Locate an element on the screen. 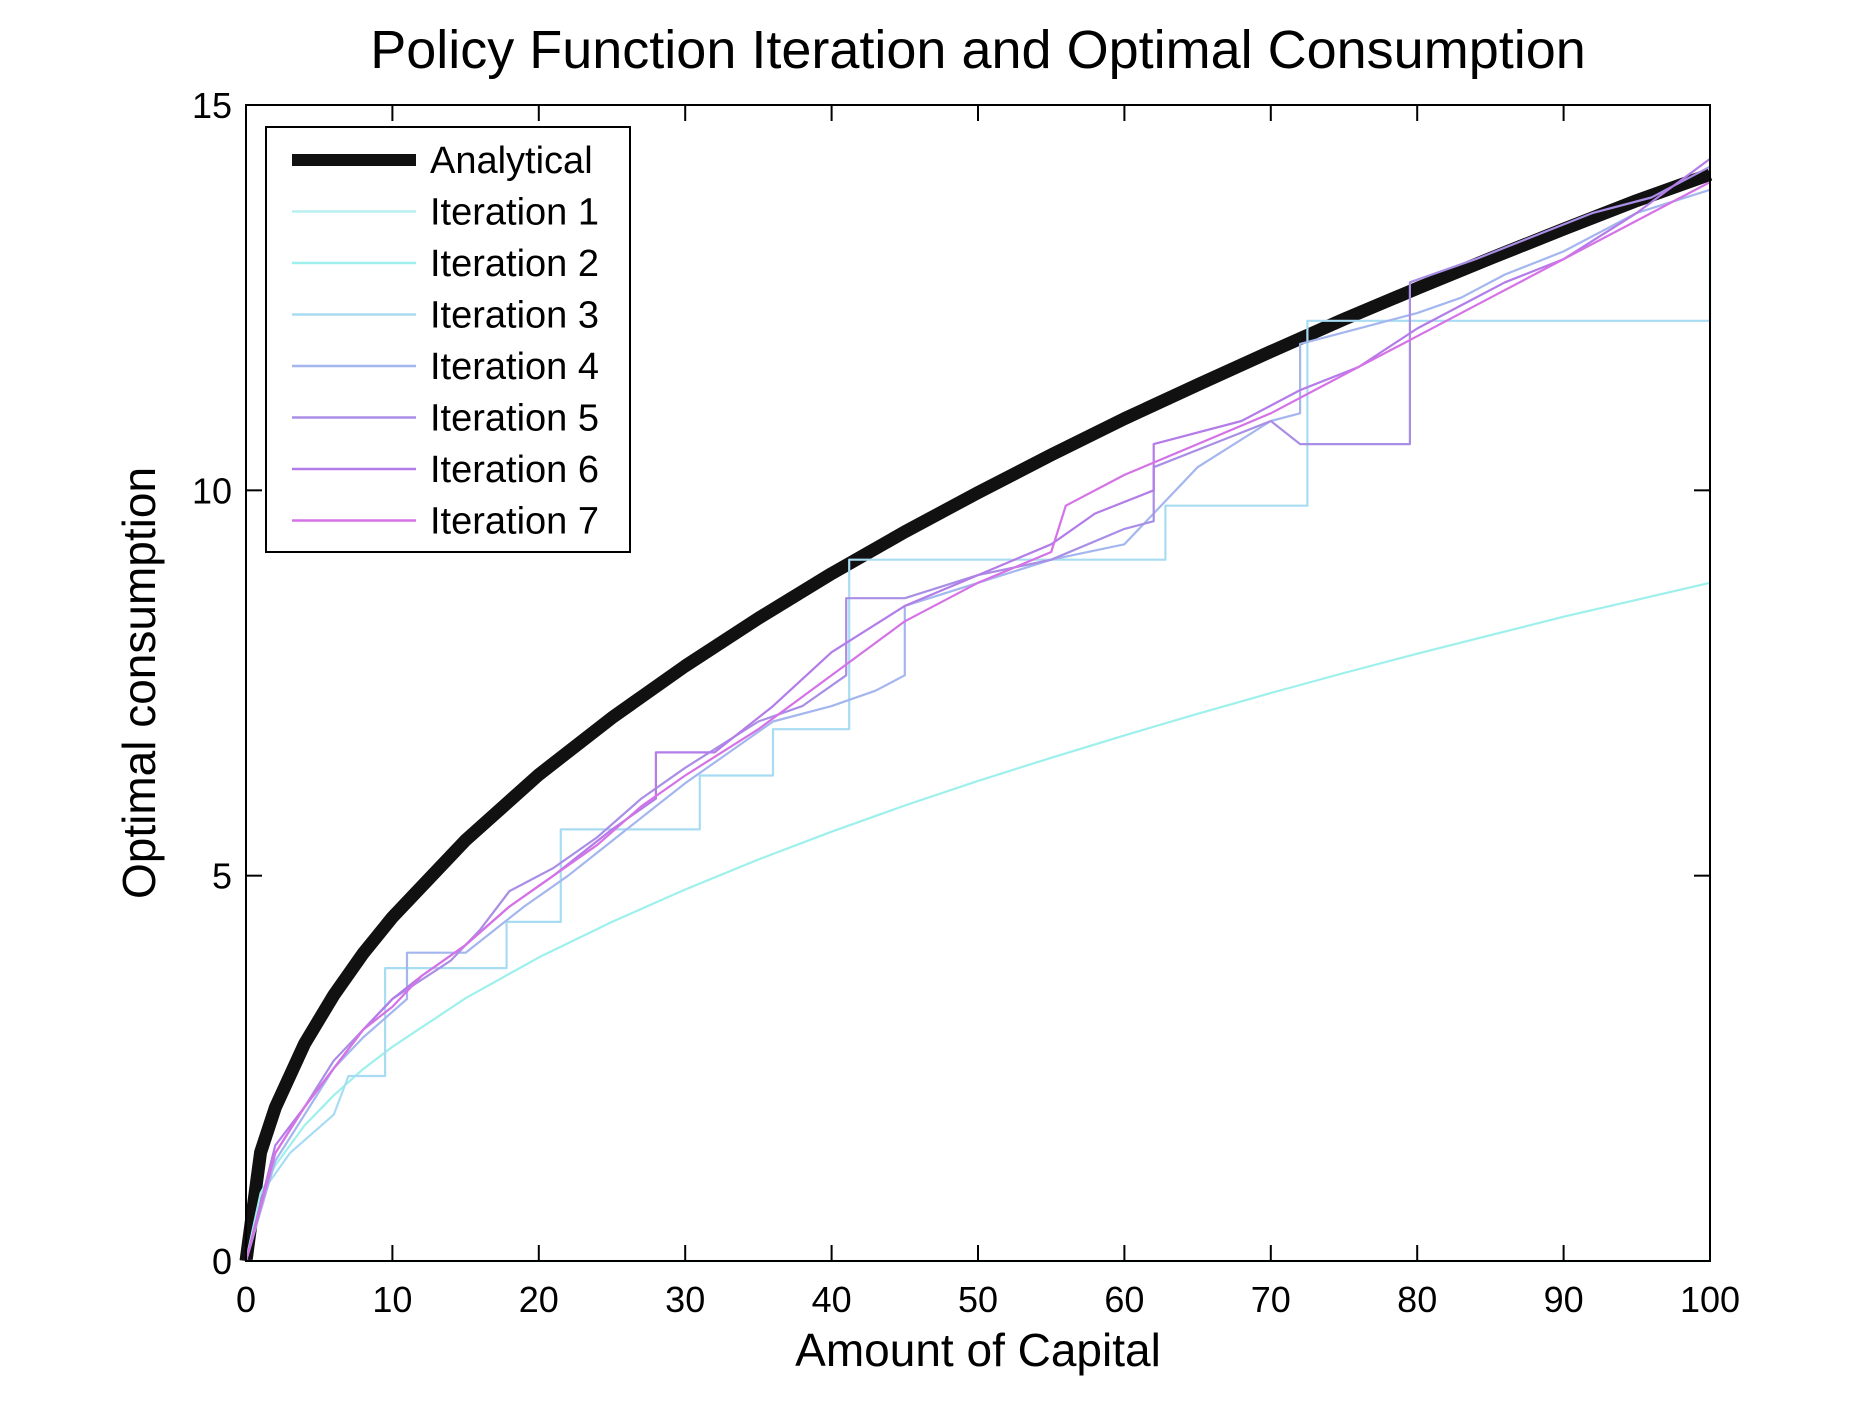  legend-box is located at coordinates (448, 339).